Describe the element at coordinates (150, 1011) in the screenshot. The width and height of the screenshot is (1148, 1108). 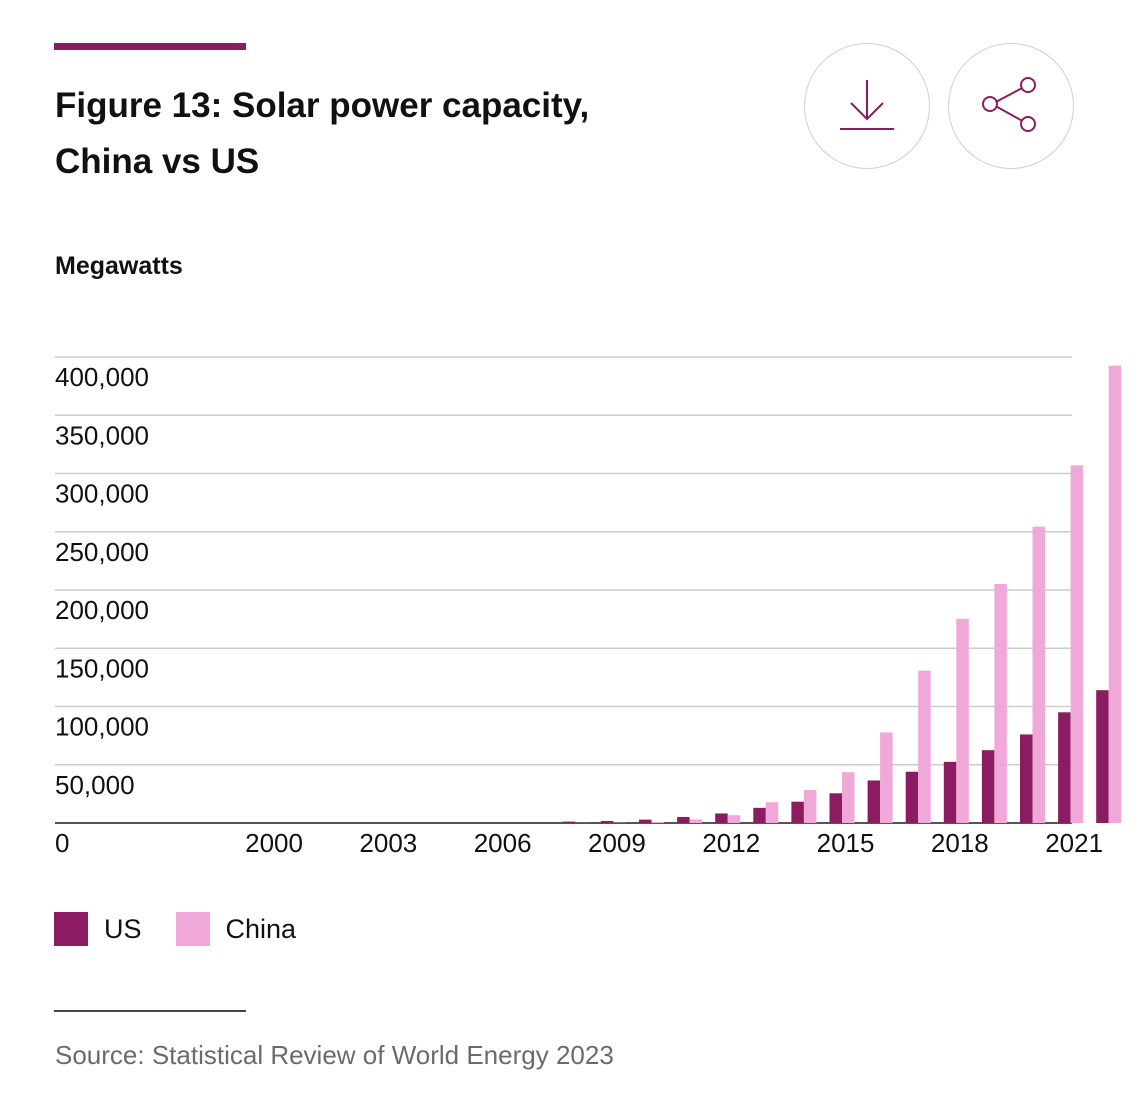
I see `source-divider` at that location.